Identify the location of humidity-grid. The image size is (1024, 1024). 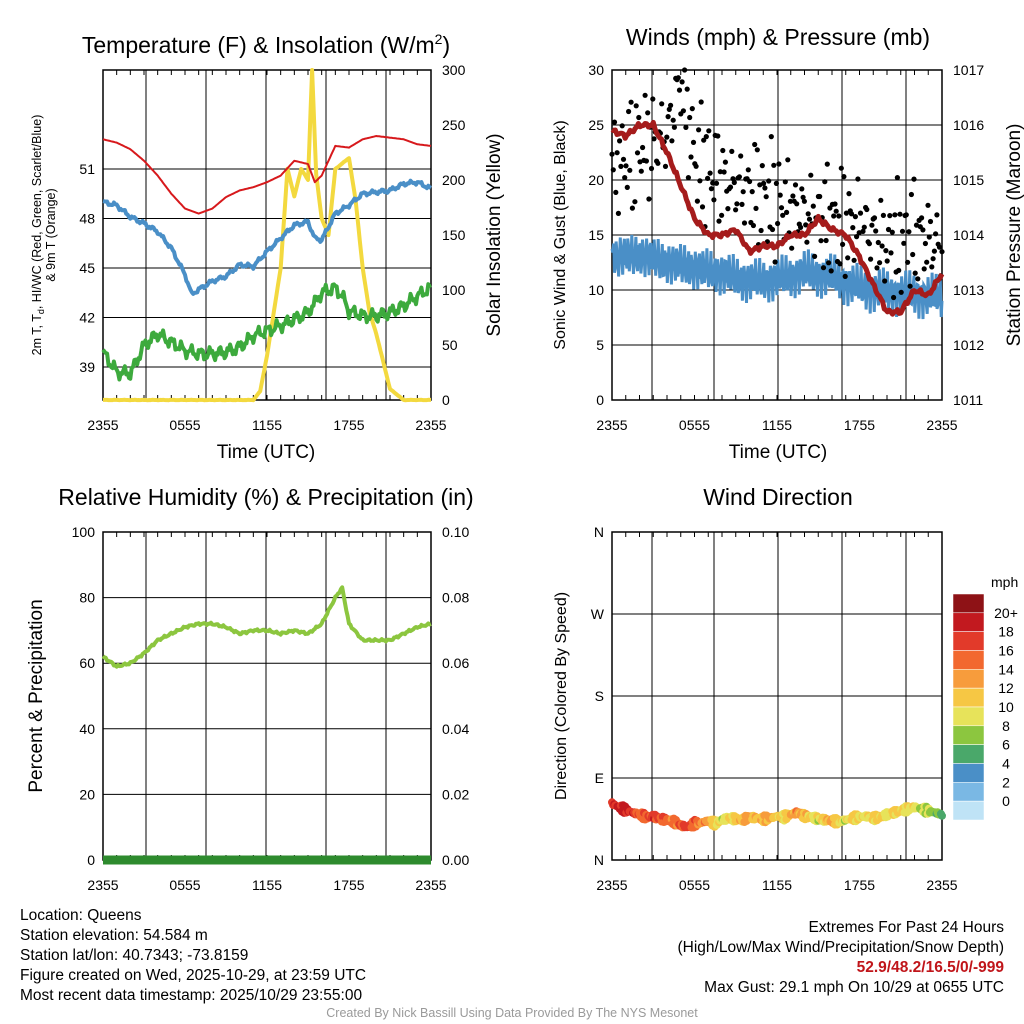
(267, 696).